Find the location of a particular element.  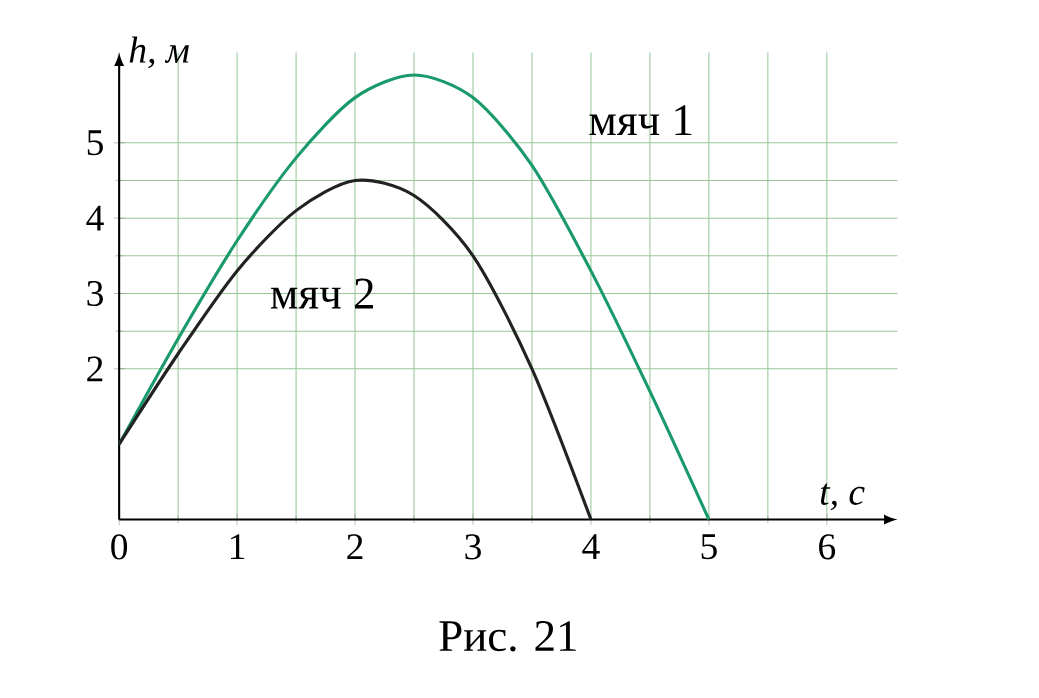

x-tick-label: 2 is located at coordinates (355, 547).